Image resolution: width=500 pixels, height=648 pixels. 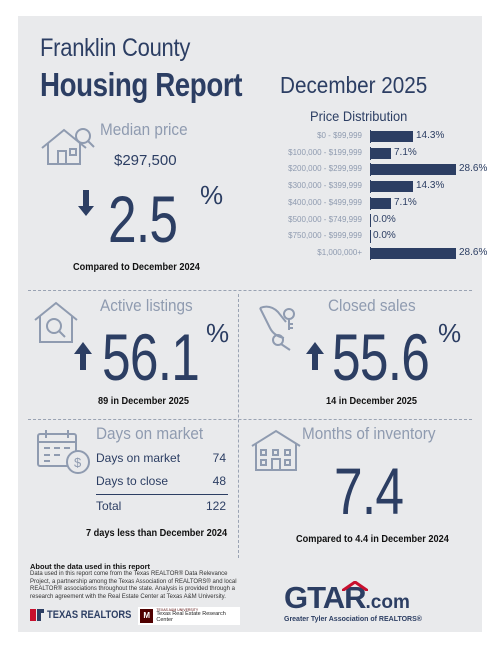 What do you see at coordinates (219, 458) in the screenshot?
I see `dom-row-value: 74` at bounding box center [219, 458].